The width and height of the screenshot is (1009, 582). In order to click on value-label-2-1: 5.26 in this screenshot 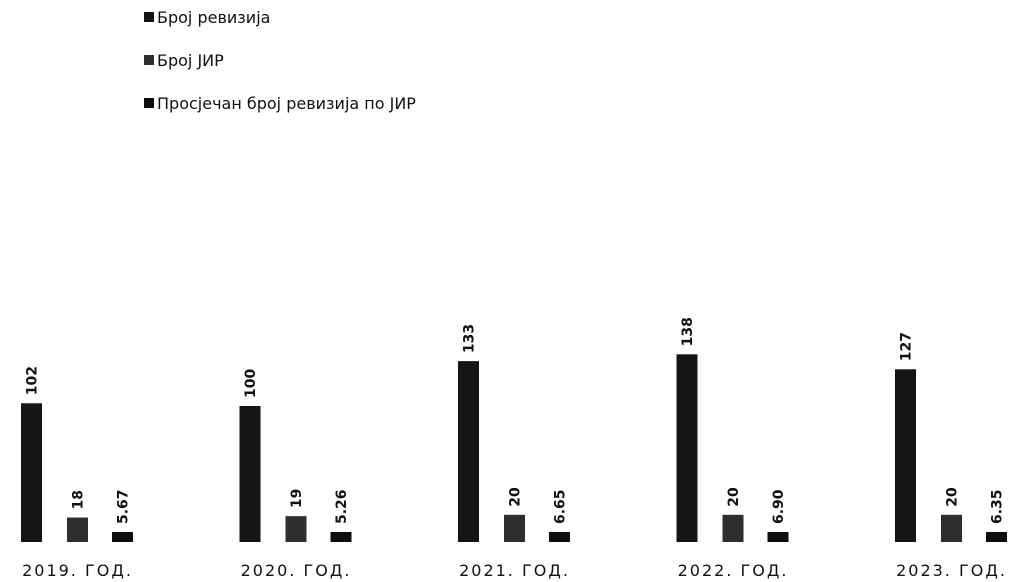, I will do `click(342, 506)`.